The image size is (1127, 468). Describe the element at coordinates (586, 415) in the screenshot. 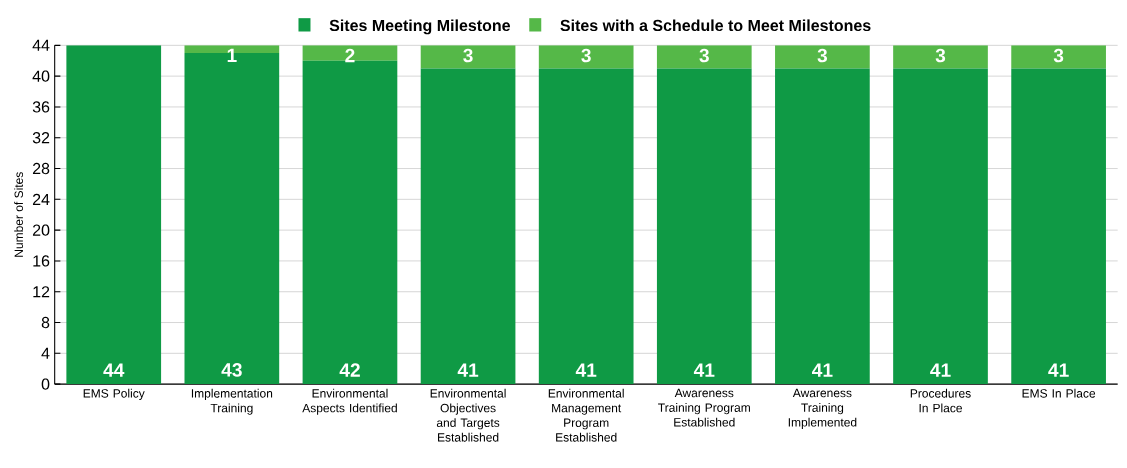

I see `x-tick-label: Environmental Management Program Established` at that location.